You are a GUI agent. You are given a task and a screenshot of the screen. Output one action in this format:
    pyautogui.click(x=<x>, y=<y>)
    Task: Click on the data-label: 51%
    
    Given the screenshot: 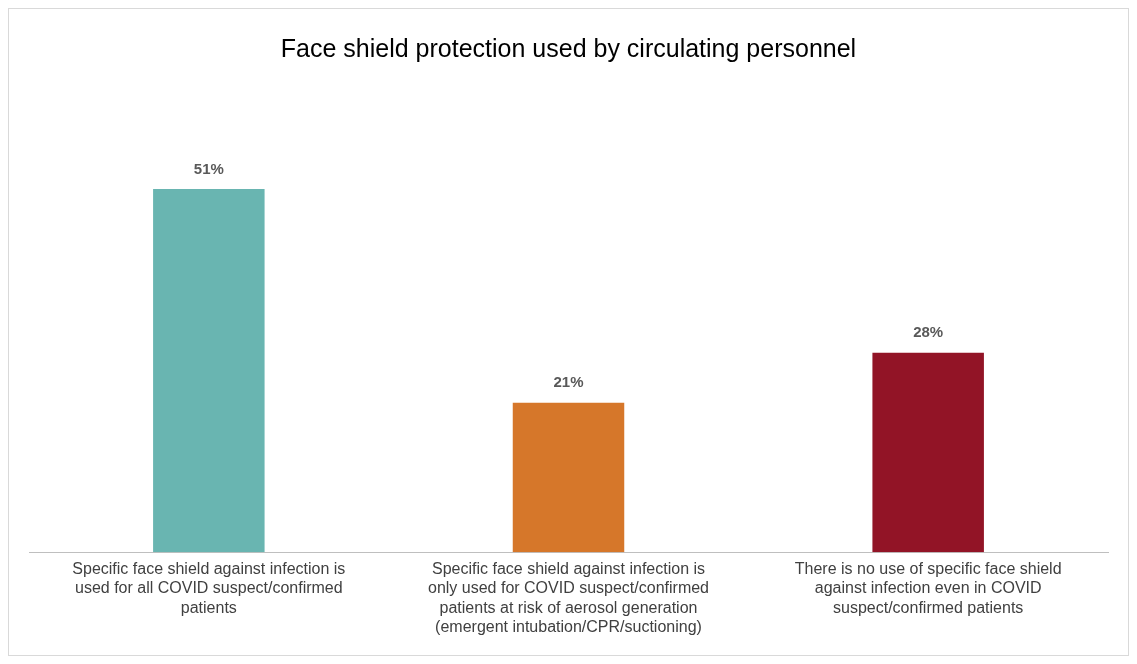 What is the action you would take?
    pyautogui.click(x=208, y=168)
    